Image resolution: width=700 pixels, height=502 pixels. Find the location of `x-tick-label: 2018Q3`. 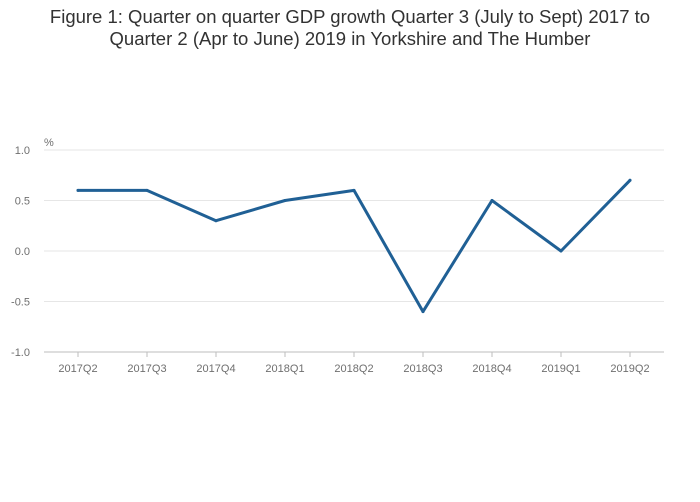

x-tick-label: 2018Q3 is located at coordinates (422, 369).